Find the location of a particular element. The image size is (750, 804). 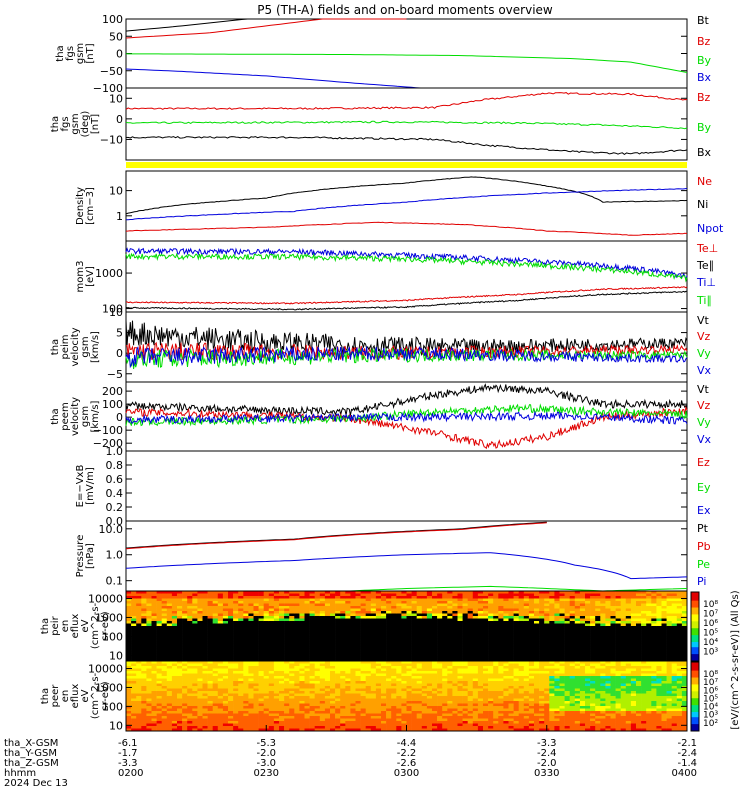

legend-red: Te⊥ is located at coordinates (707, 248).